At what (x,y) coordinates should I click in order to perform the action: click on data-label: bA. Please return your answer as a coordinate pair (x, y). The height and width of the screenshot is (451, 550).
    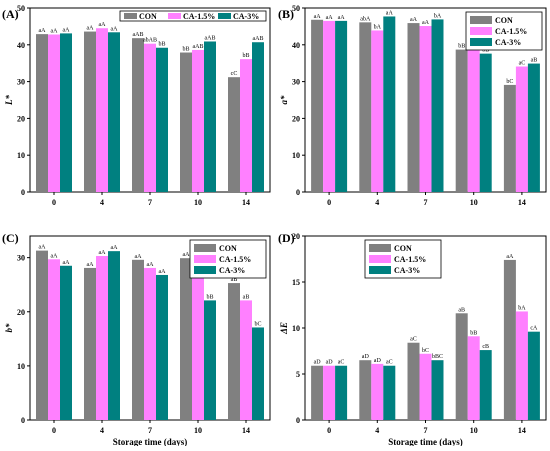
    Looking at the image, I should click on (438, 16).